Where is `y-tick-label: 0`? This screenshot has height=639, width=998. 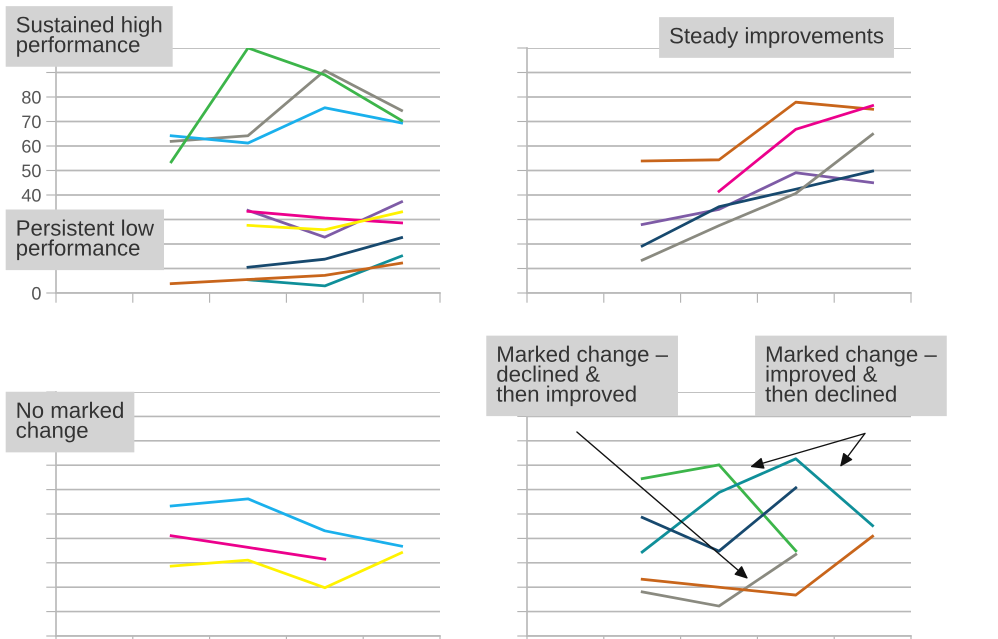 y-tick-label: 0 is located at coordinates (36, 293).